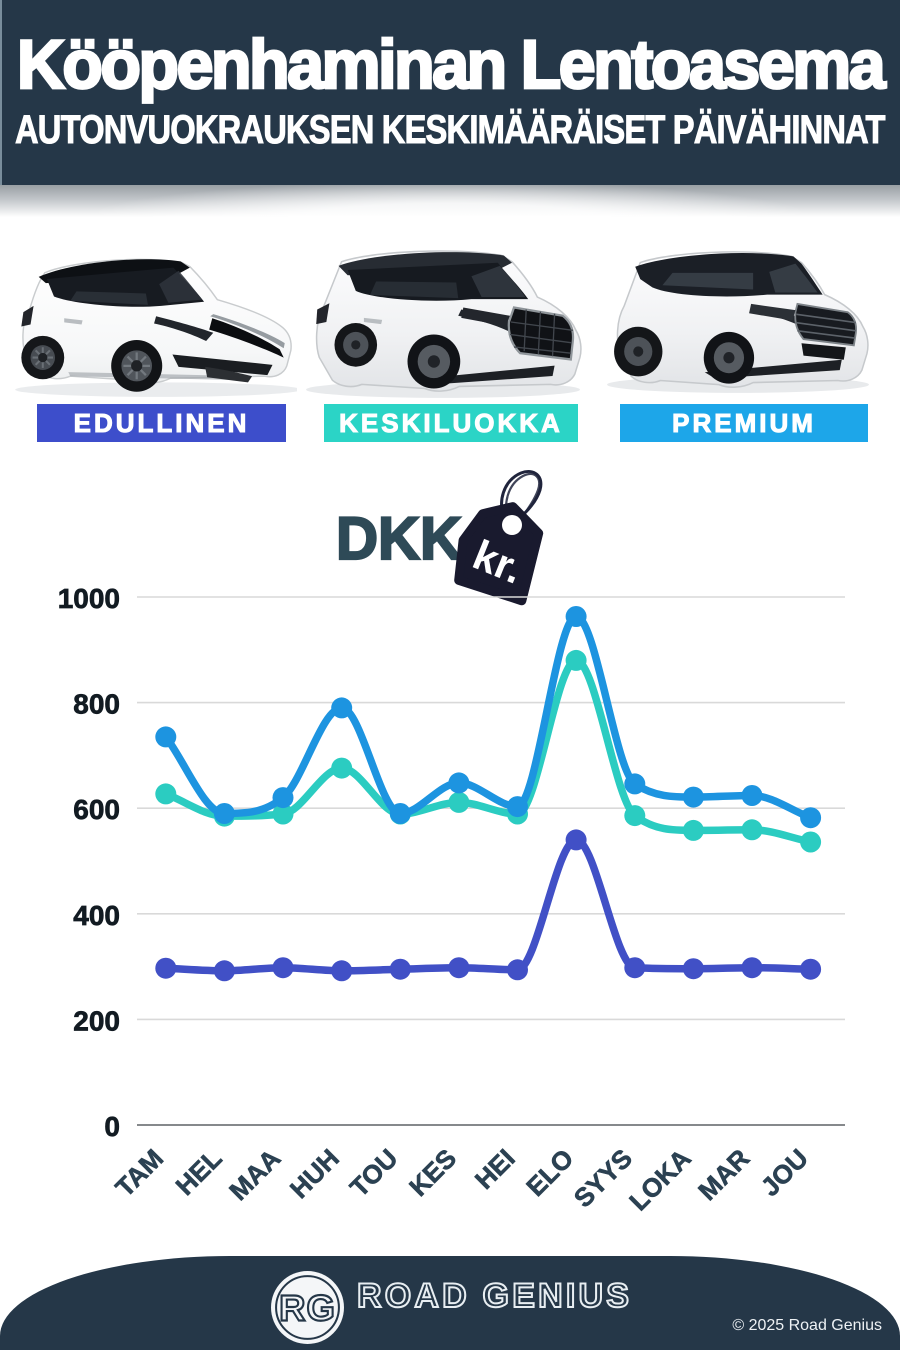 The height and width of the screenshot is (1350, 900). Describe the element at coordinates (307, 1308) in the screenshot. I see `svg-text: RG` at that location.